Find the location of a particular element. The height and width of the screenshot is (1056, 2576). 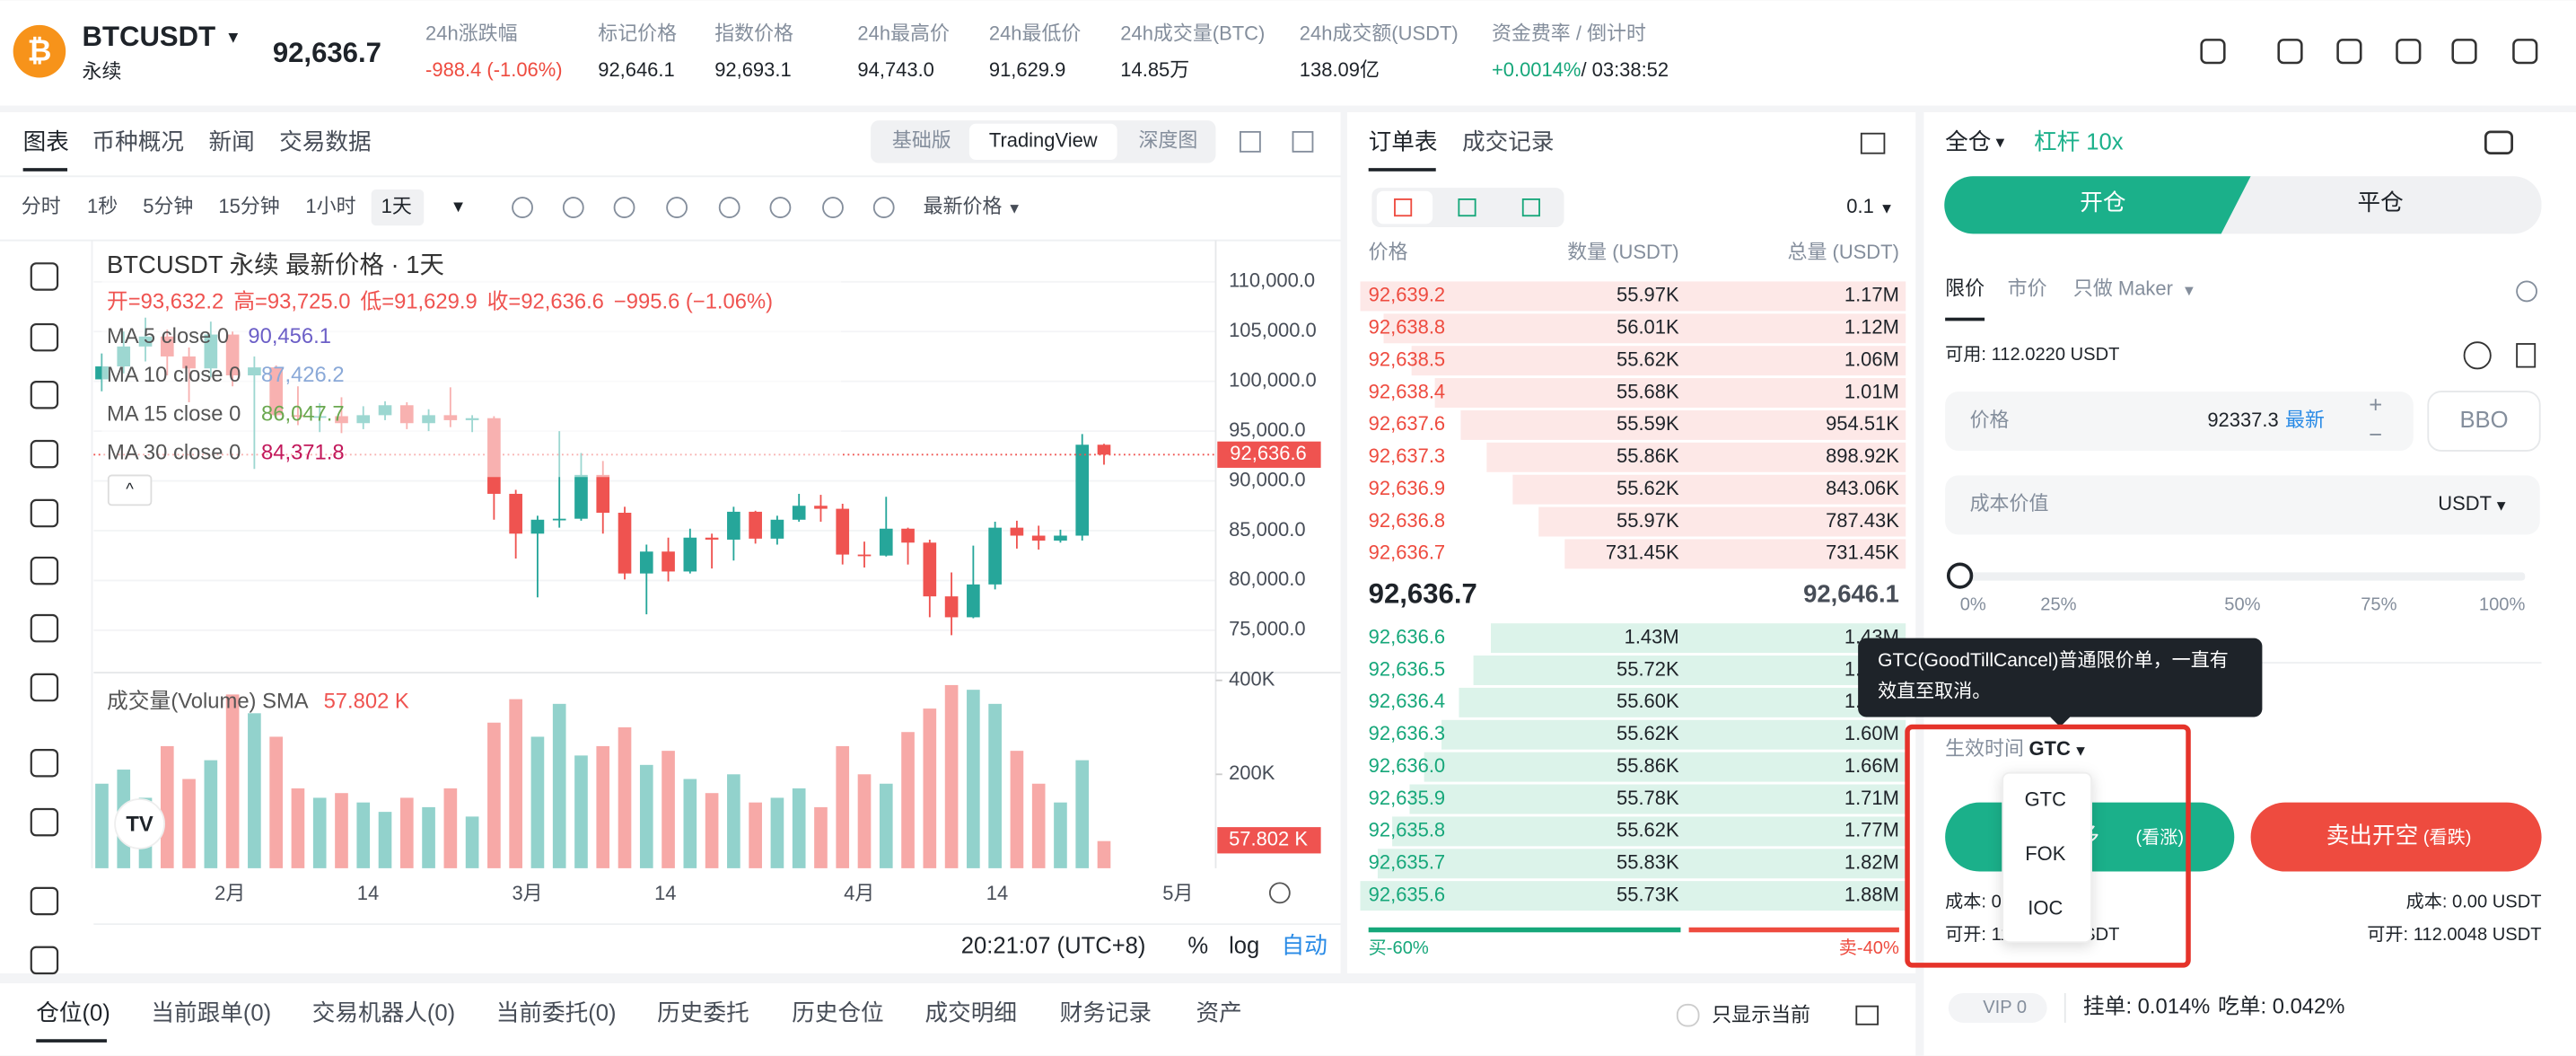

stepper: − is located at coordinates (2375, 434).